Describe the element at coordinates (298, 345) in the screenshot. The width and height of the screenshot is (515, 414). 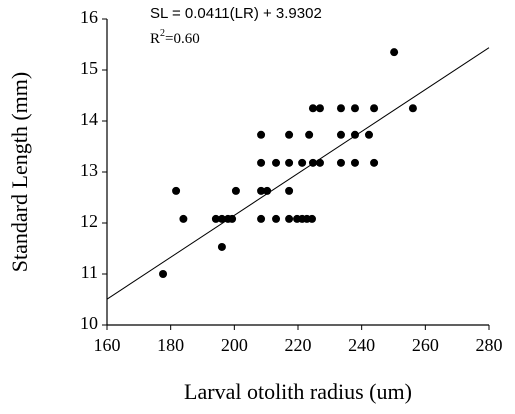
I see `x-tick-label: 220` at that location.